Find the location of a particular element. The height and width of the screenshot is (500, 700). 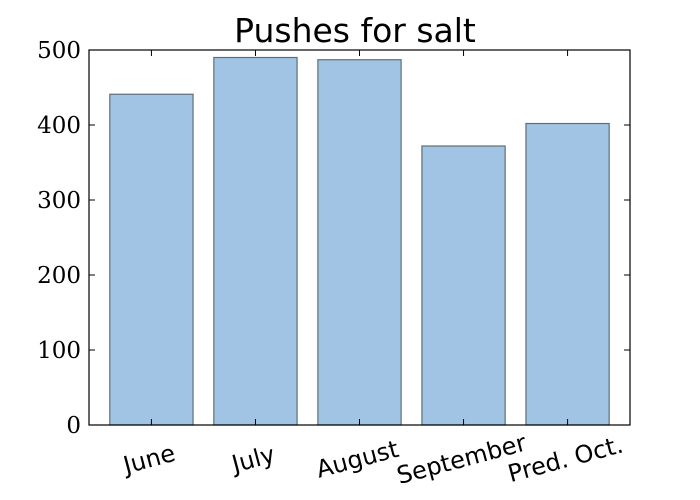

x-tick-label-july: July is located at coordinates (252, 459).